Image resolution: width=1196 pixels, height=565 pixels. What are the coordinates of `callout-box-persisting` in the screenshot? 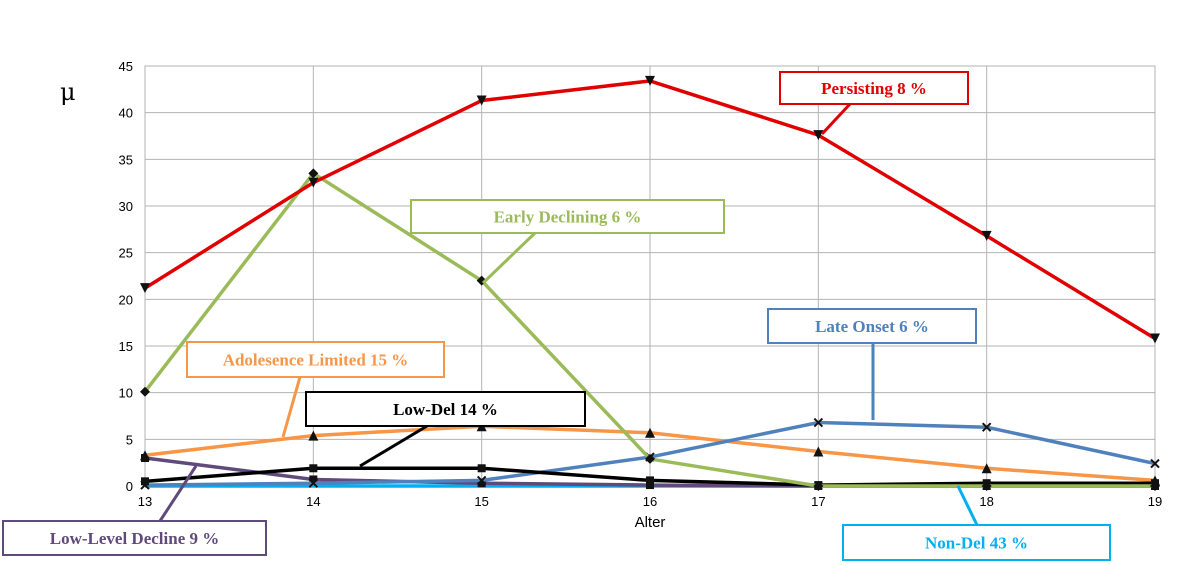 It's located at (874, 88).